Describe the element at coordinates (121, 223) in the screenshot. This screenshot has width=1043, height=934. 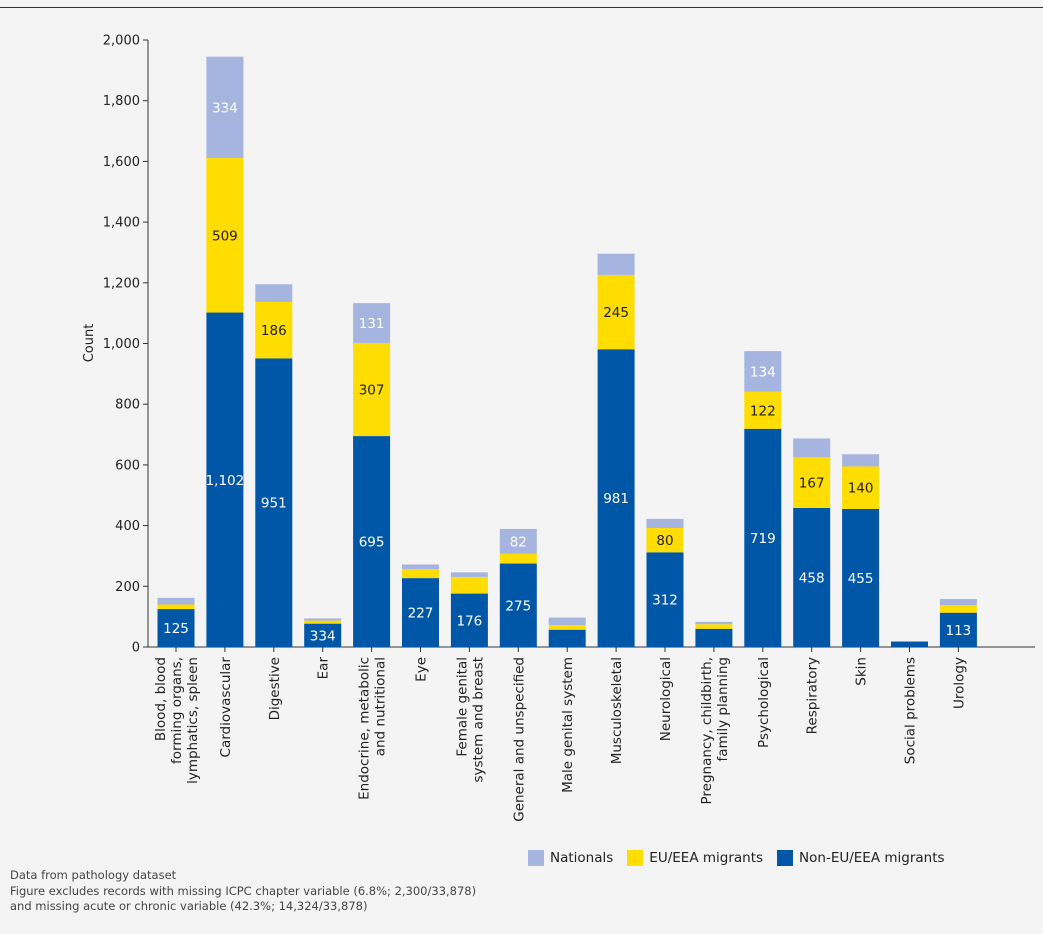
I see `y-tick-label: 1,400` at that location.